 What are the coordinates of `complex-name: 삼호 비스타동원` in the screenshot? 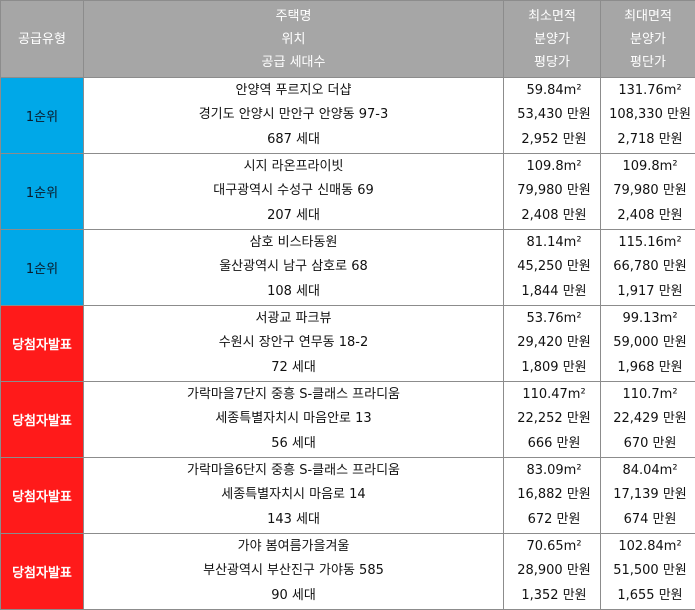 It's located at (293, 243).